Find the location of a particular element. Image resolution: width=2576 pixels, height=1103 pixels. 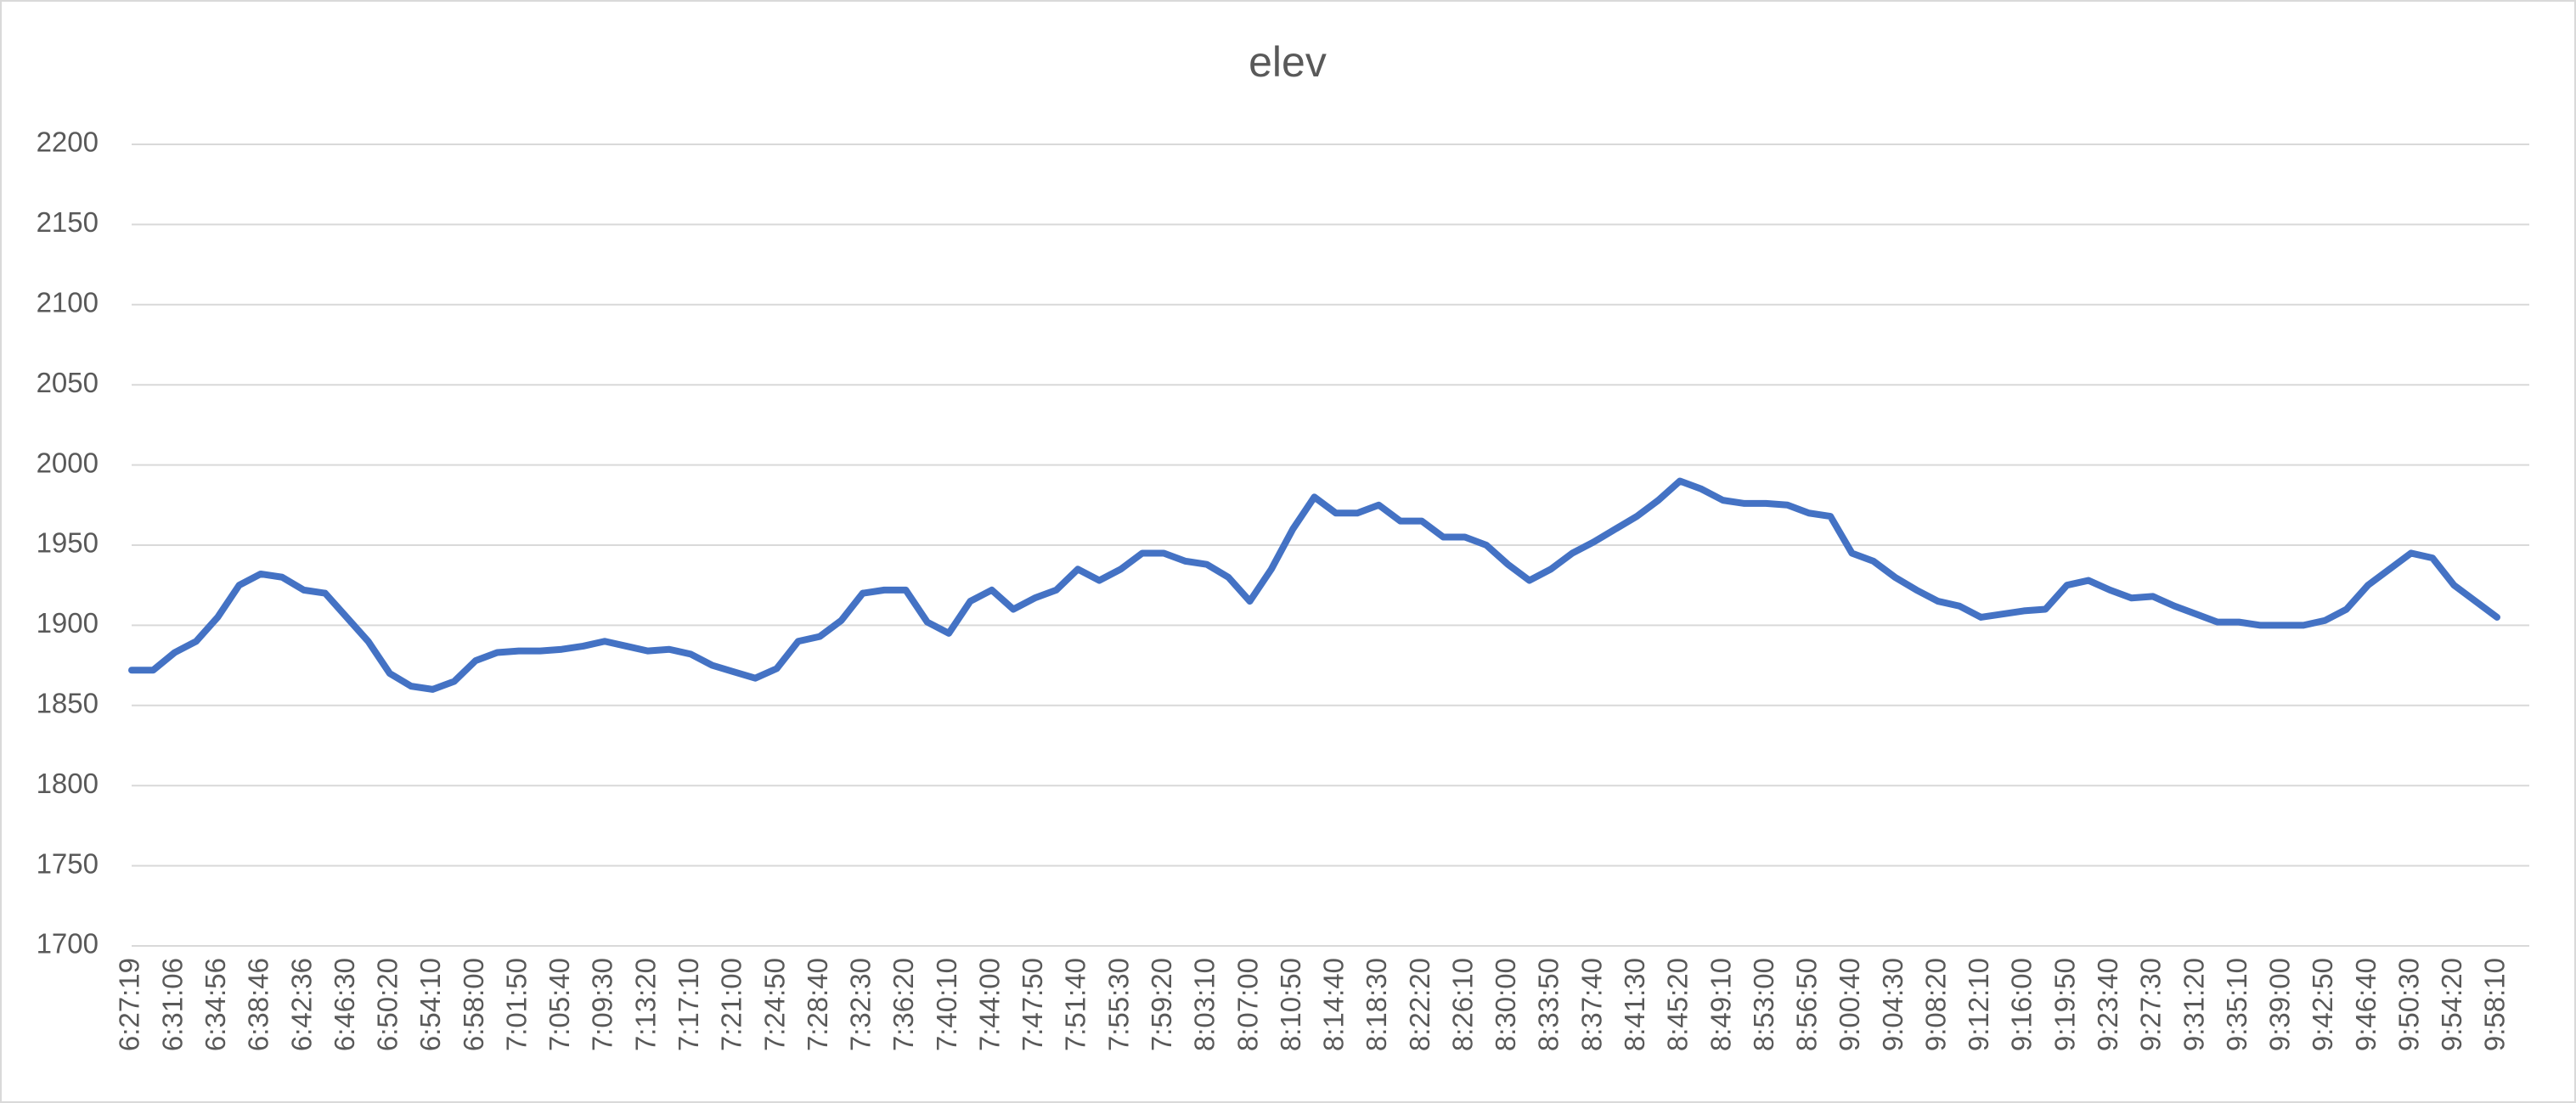

x-tick-label: 7:13:20 is located at coordinates (645, 1005).